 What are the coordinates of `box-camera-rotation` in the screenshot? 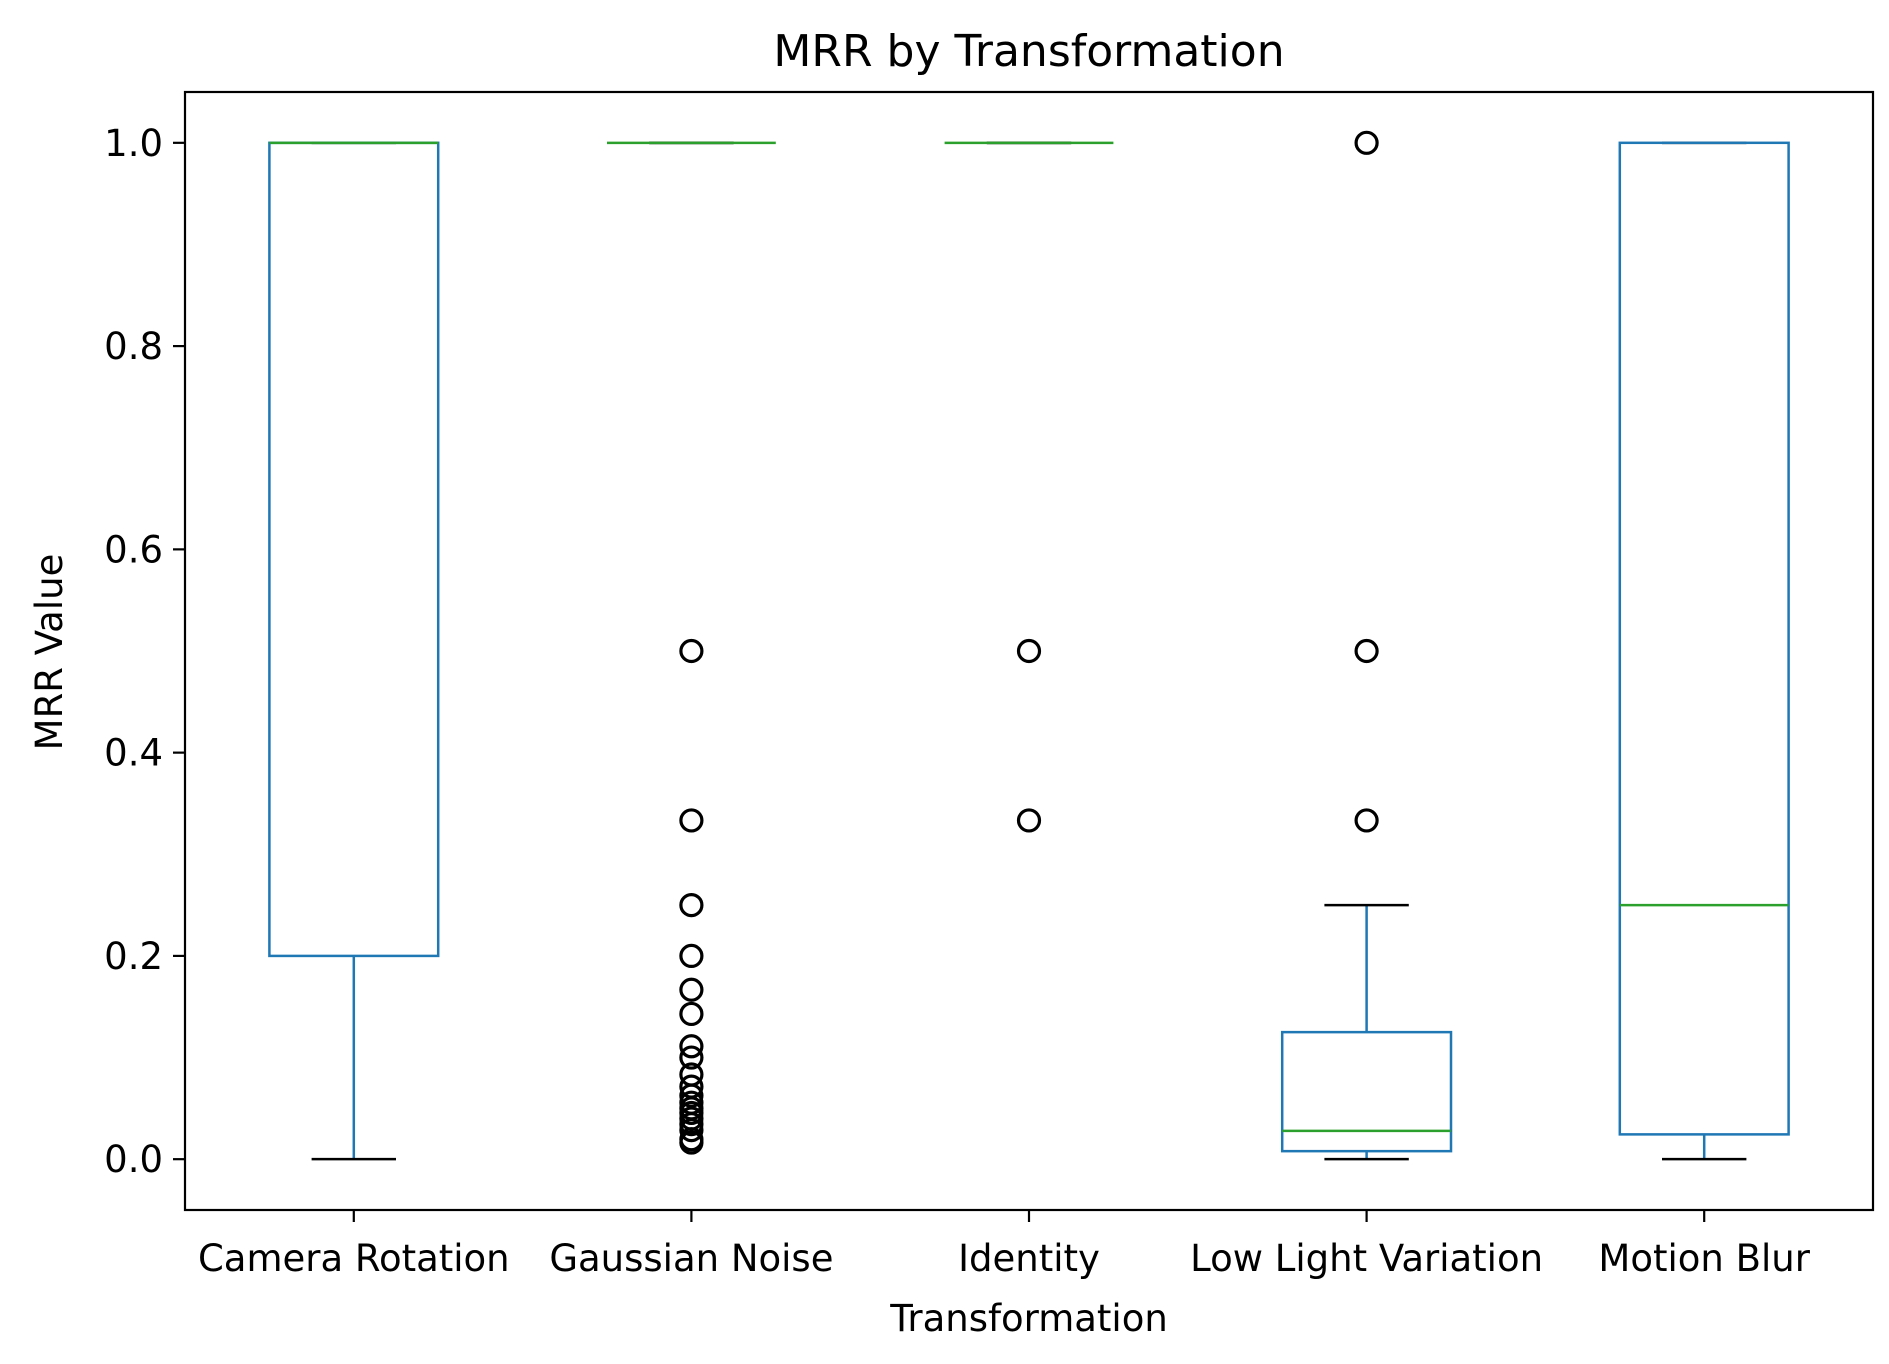 It's located at (354, 651).